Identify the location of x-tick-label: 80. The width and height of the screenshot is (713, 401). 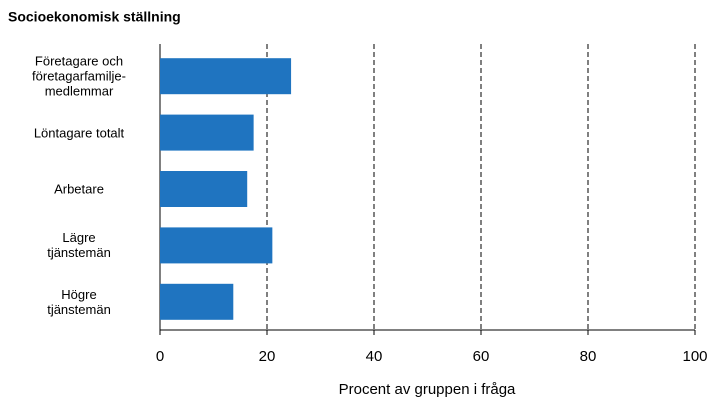
(588, 356).